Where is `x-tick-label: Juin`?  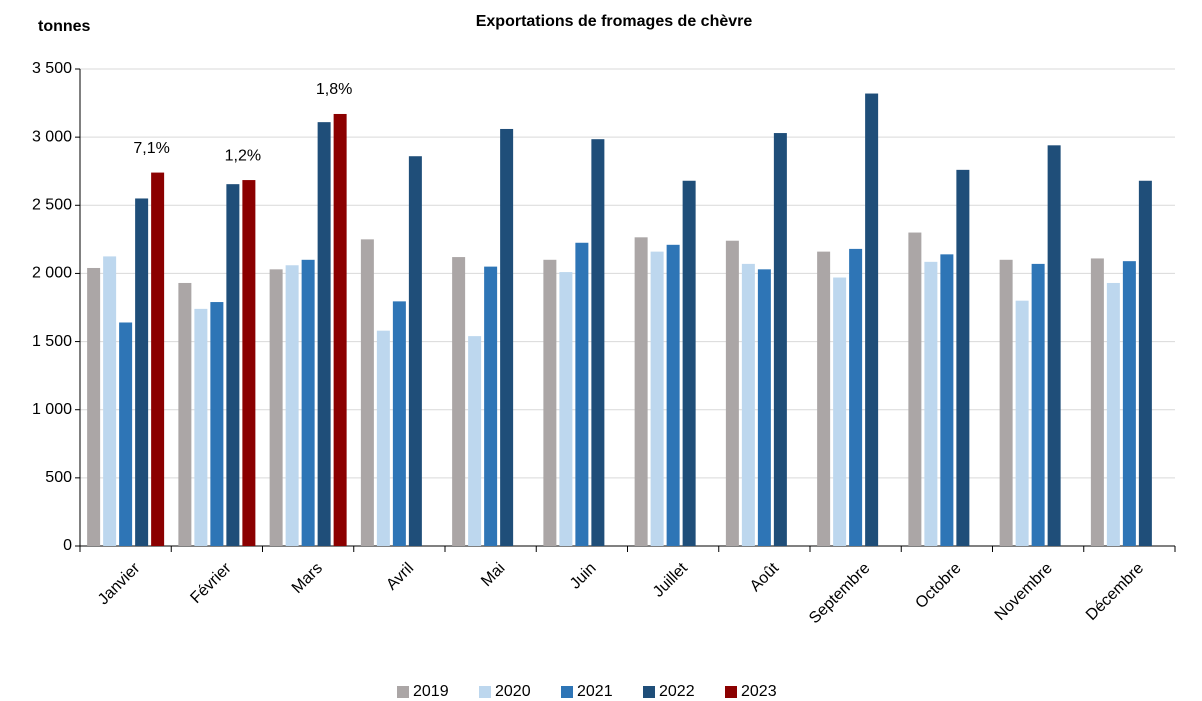
x-tick-label: Juin is located at coordinates (583, 576).